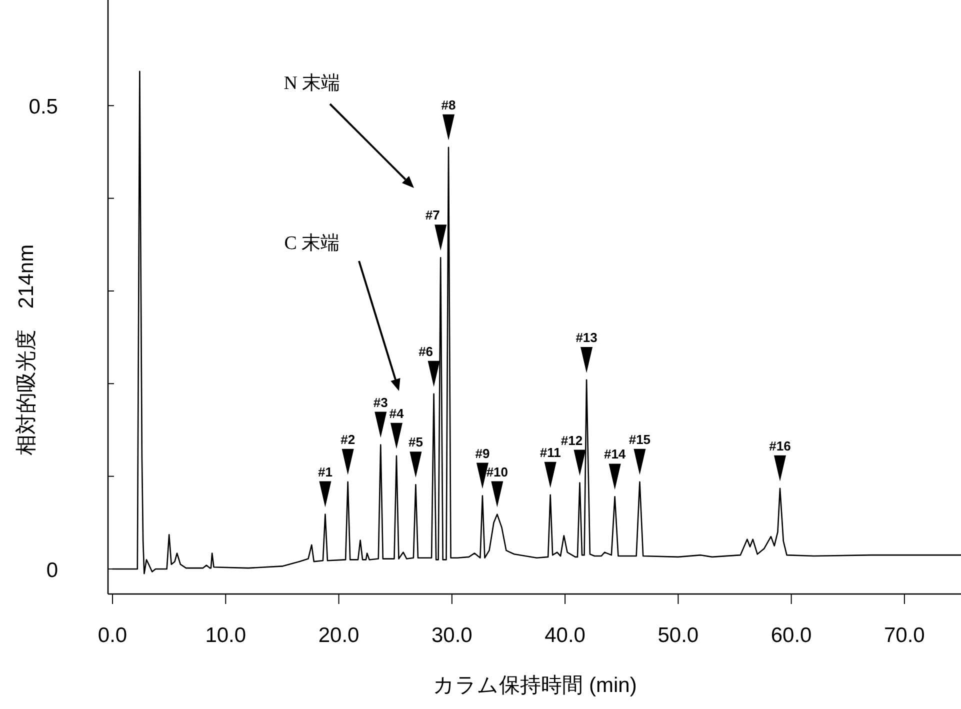 The image size is (961, 709). What do you see at coordinates (497, 472) in the screenshot?
I see `annotation: #10` at bounding box center [497, 472].